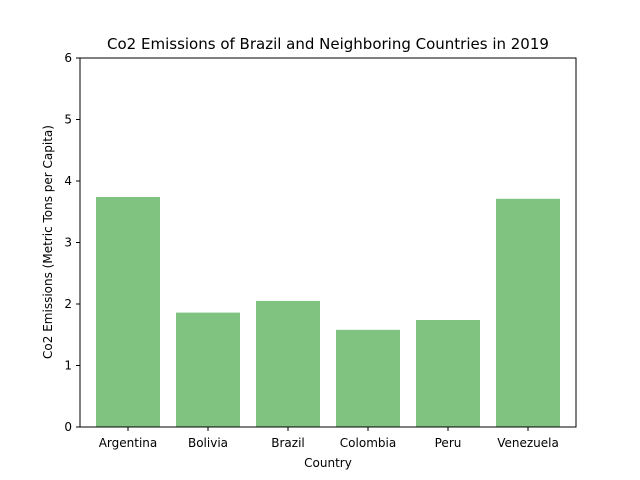 This screenshot has width=640, height=480. Describe the element at coordinates (68, 58) in the screenshot. I see `y-tick-label: 6` at that location.